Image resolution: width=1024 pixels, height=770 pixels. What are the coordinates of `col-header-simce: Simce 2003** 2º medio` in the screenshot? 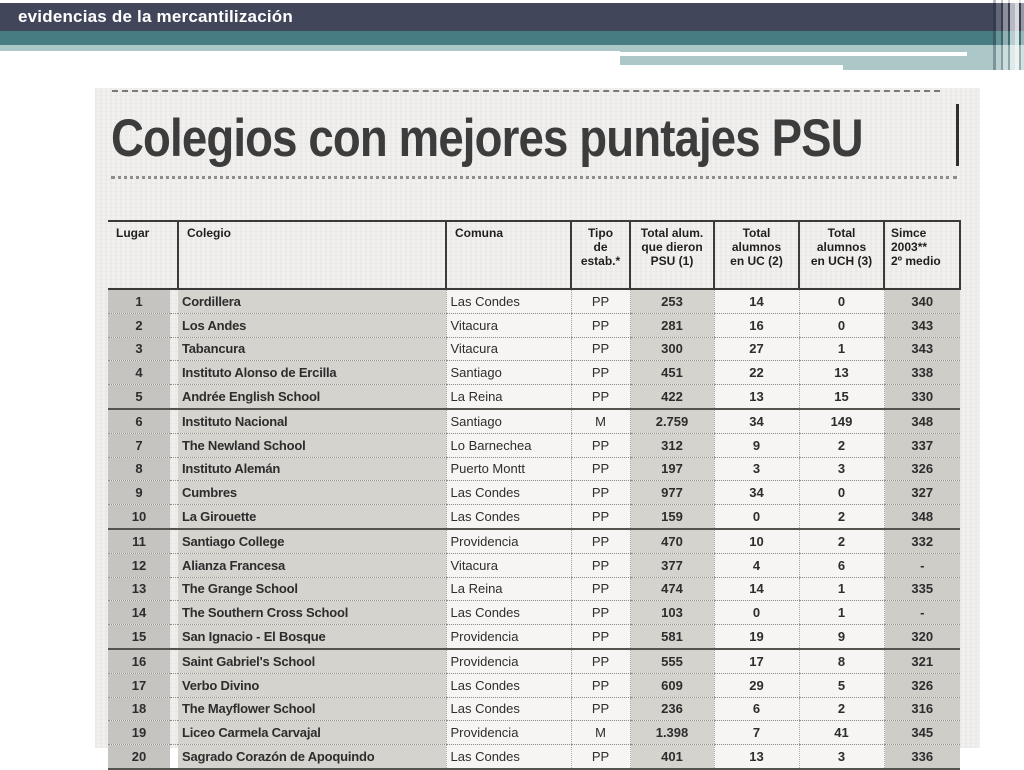 It's located at (922, 255).